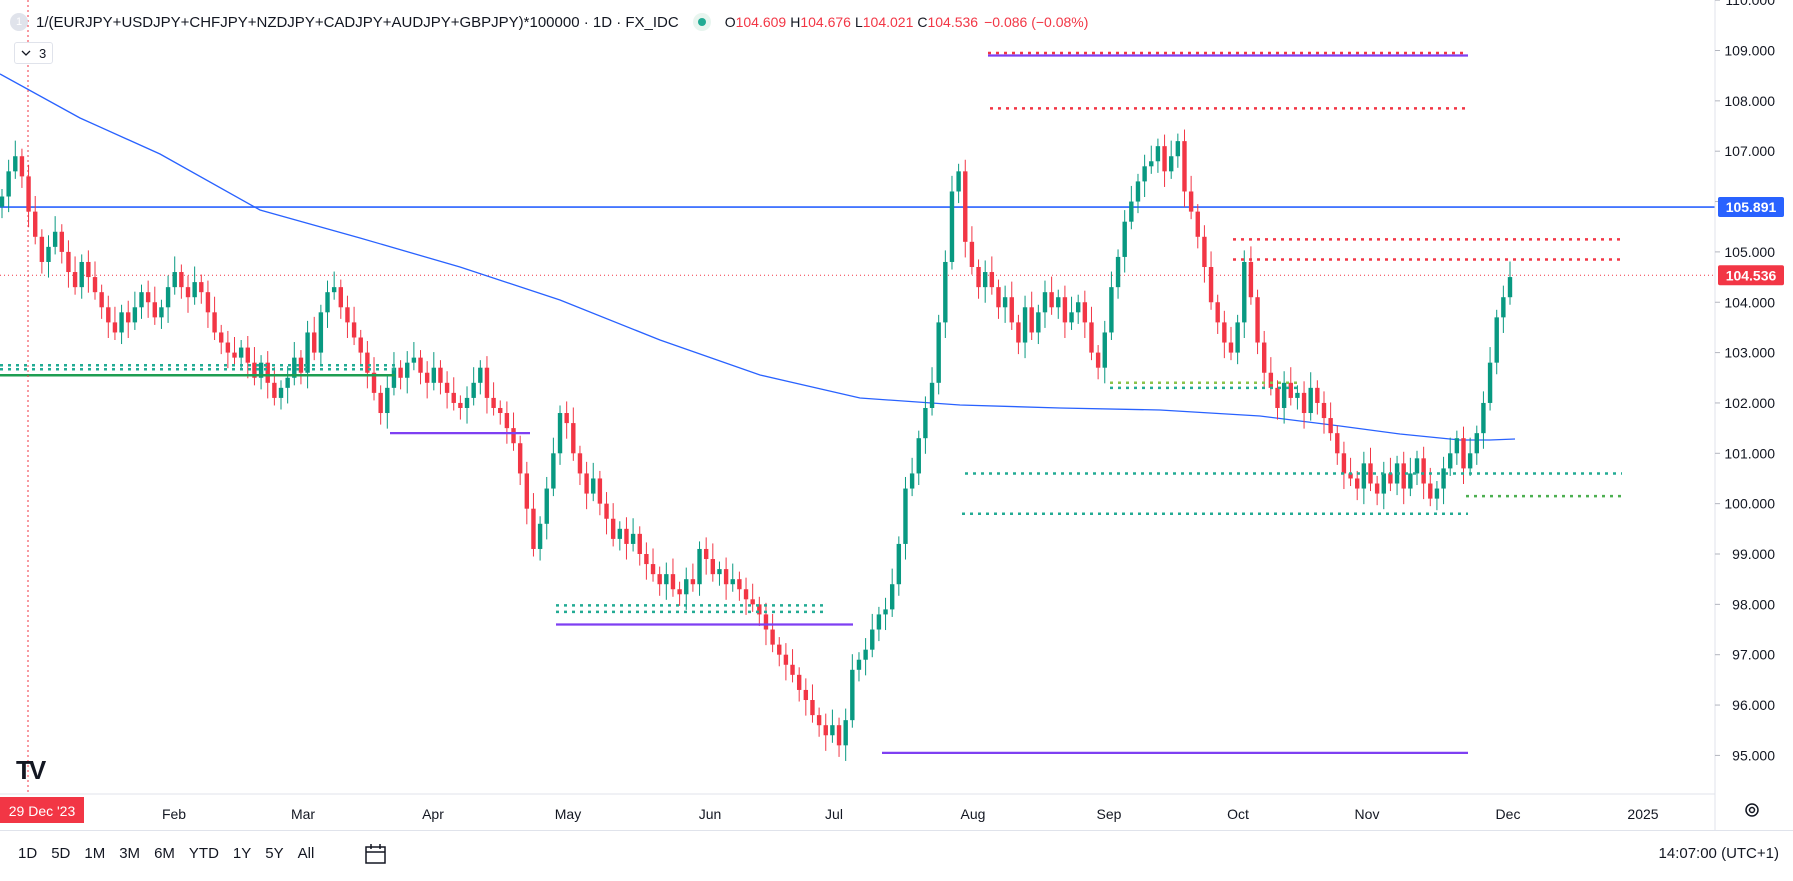 This screenshot has width=1793, height=881. I want to click on range-button-5y: 5Y, so click(274, 853).